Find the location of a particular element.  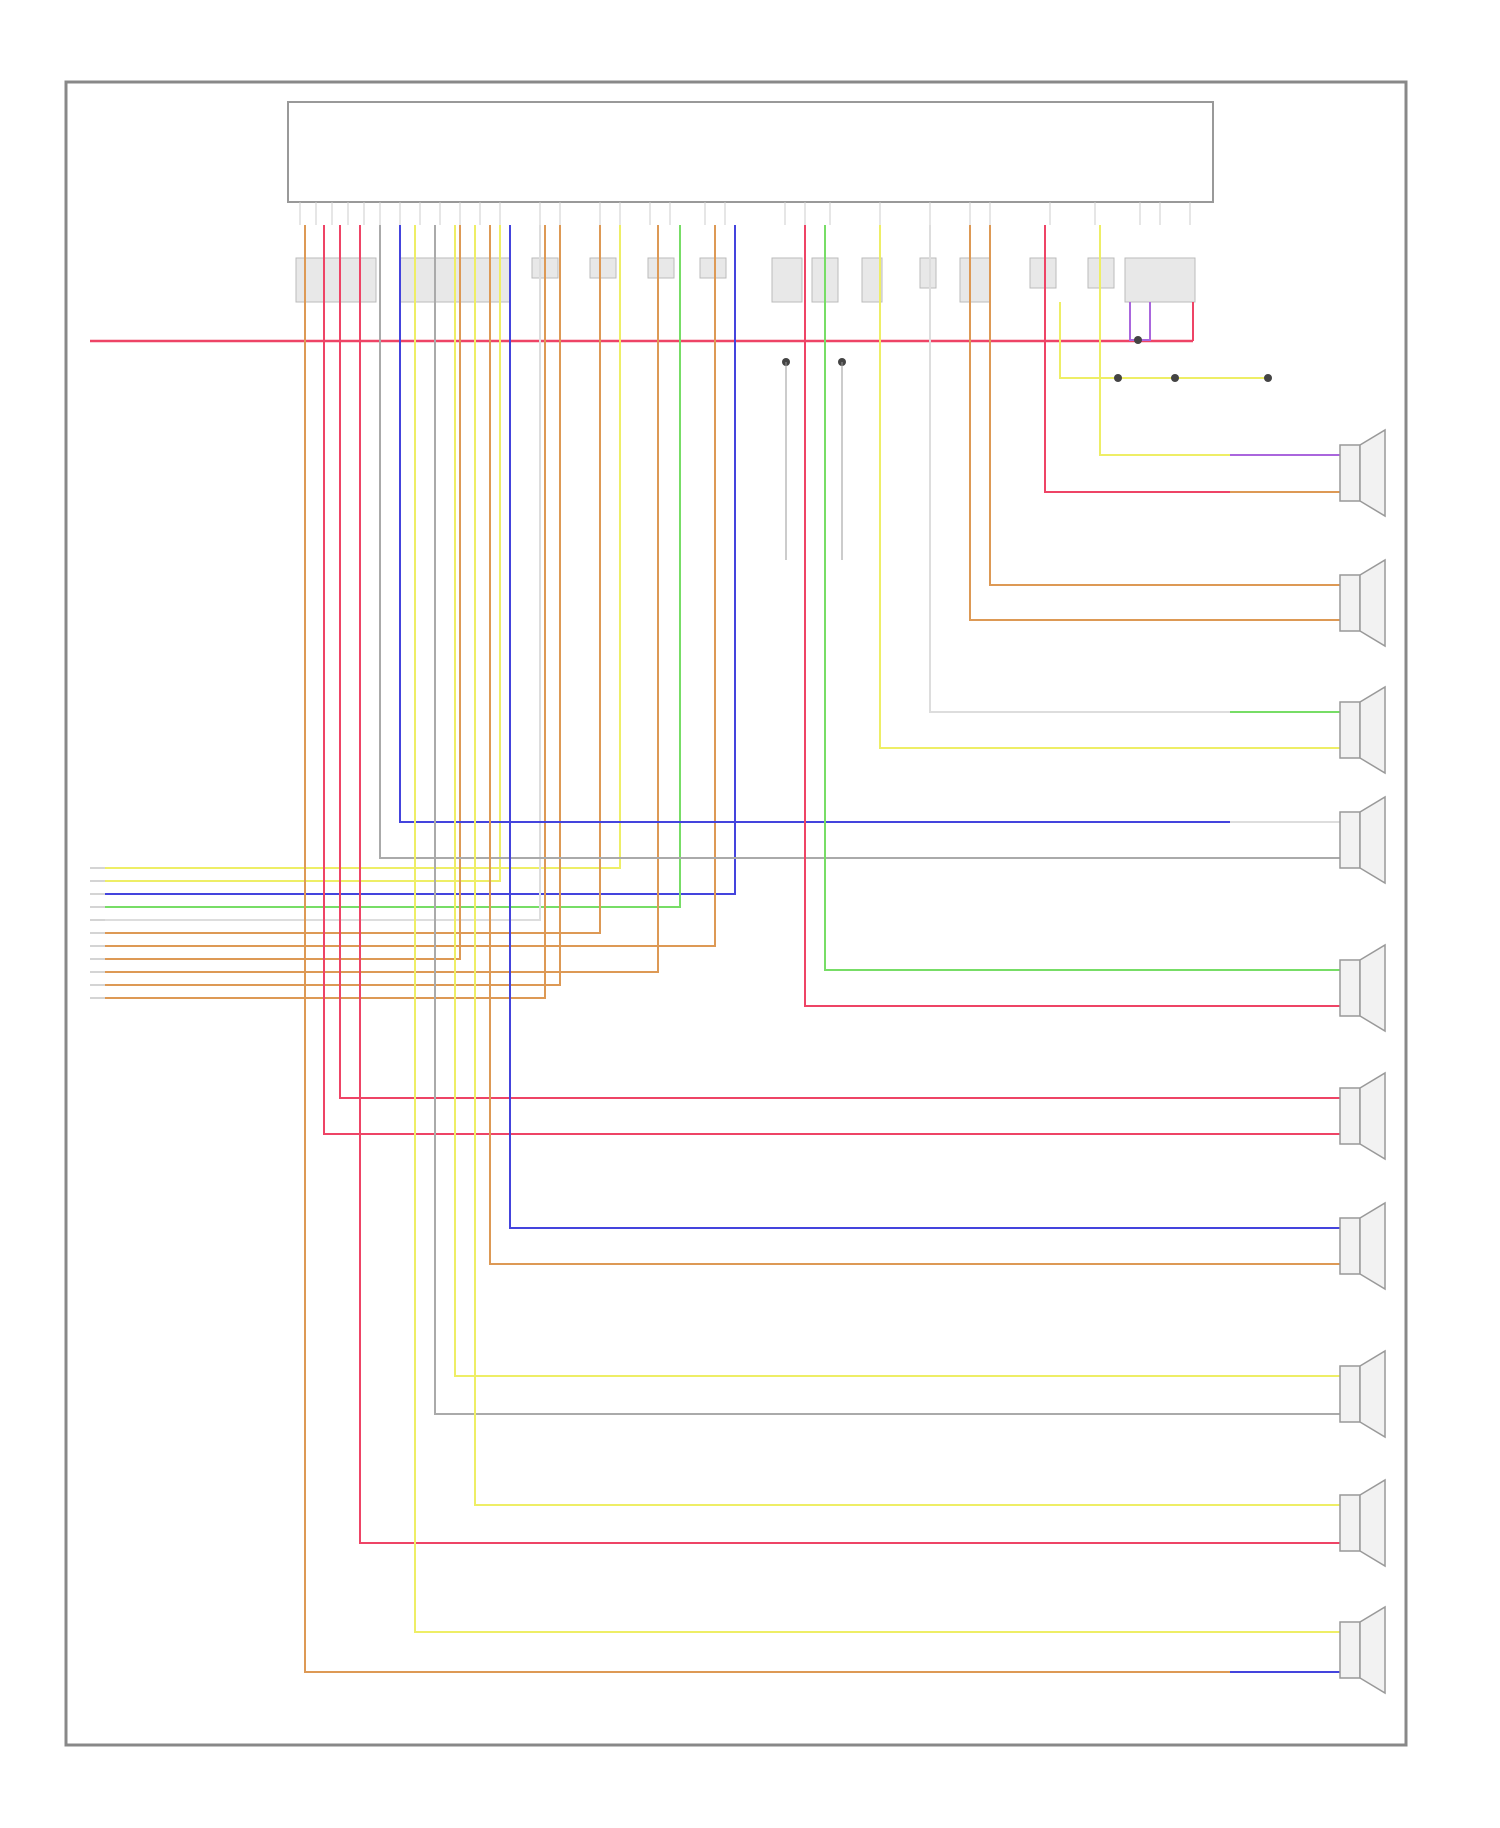

amplifier-module is located at coordinates (750, 152).